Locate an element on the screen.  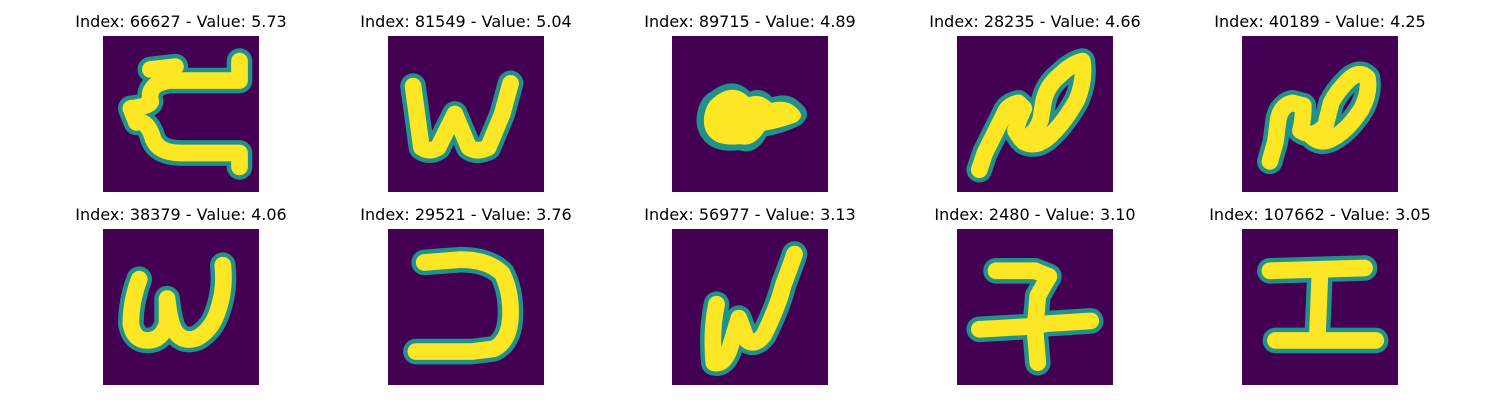
panel-title: Index: 29521 - Value: 3.76 is located at coordinates (466, 214).